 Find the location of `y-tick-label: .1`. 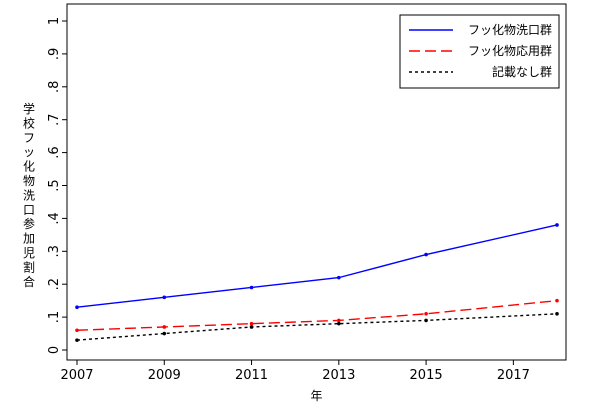

y-tick-label: .1 is located at coordinates (54, 317).